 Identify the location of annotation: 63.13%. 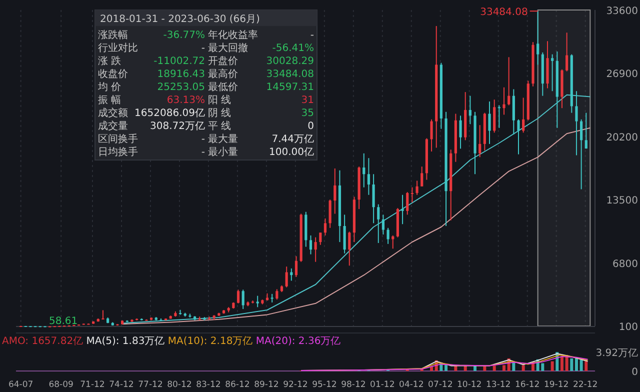
(185, 100).